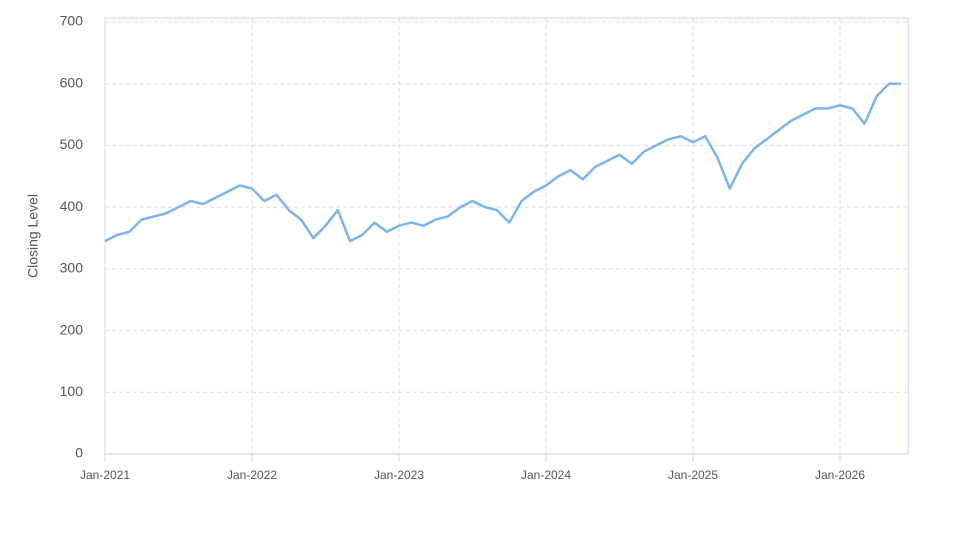  I want to click on x-tick-label: Jan-2022, so click(252, 475).